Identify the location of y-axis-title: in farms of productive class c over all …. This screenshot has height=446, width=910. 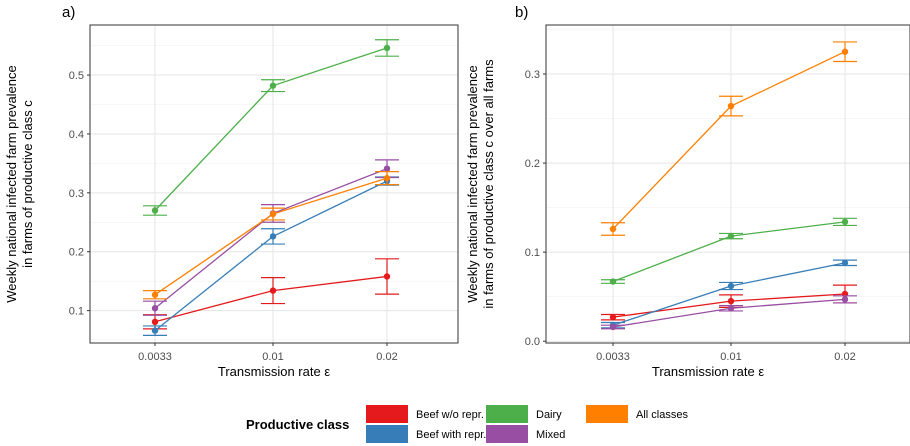
(488, 184).